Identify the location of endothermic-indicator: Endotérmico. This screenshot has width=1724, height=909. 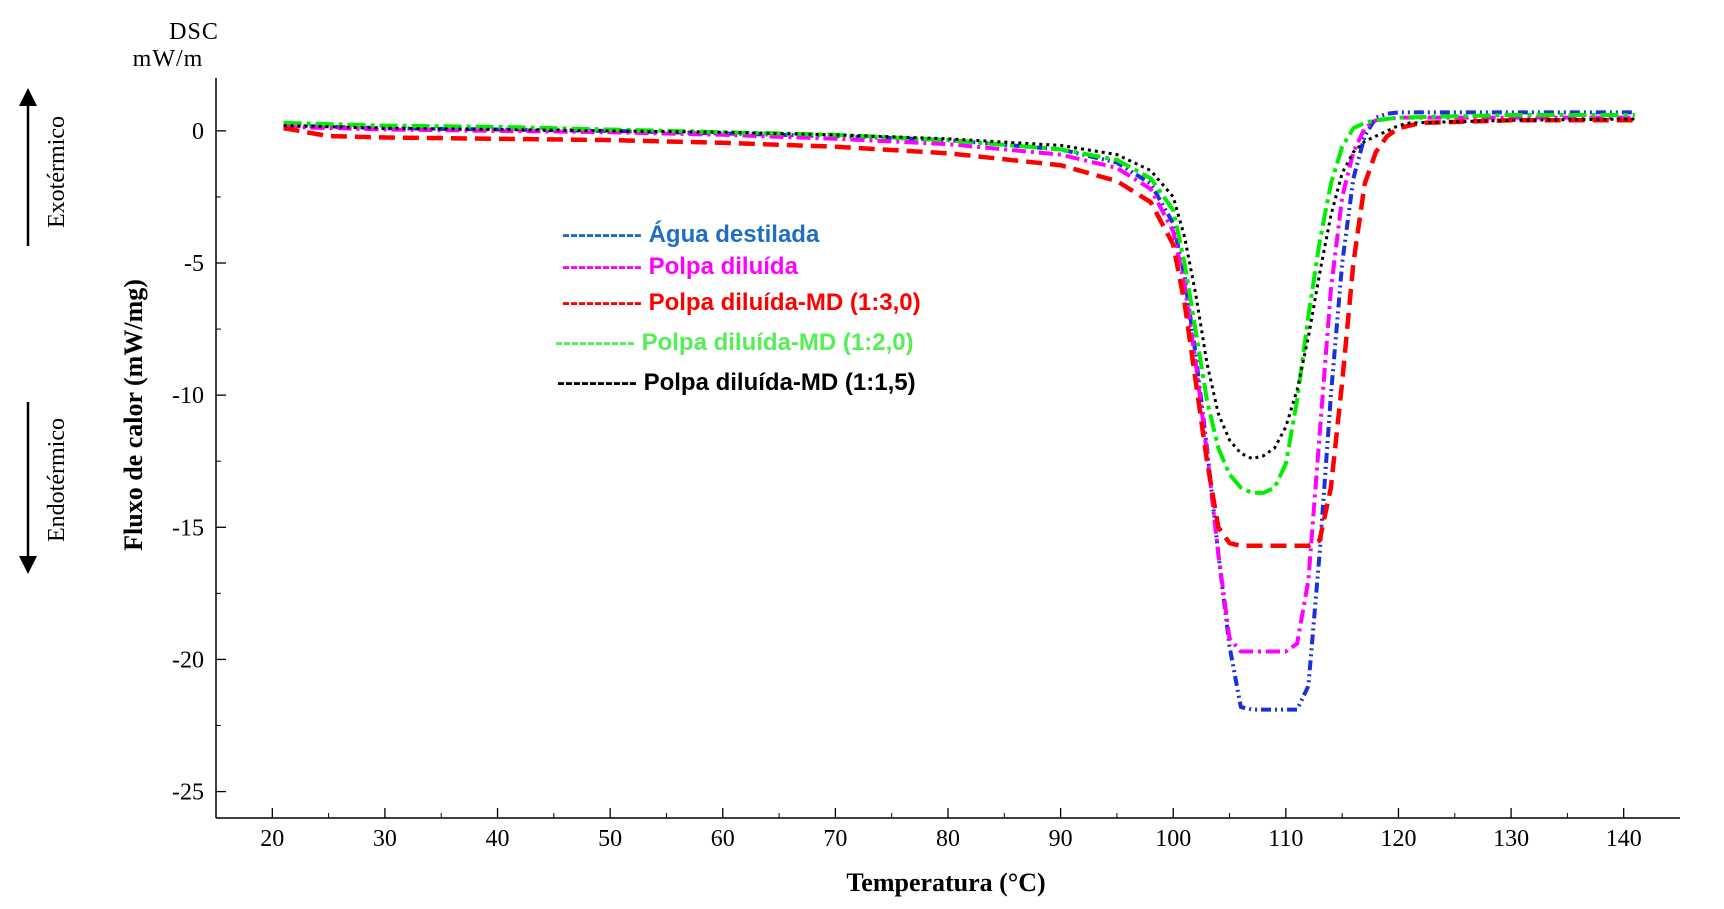
(44, 488).